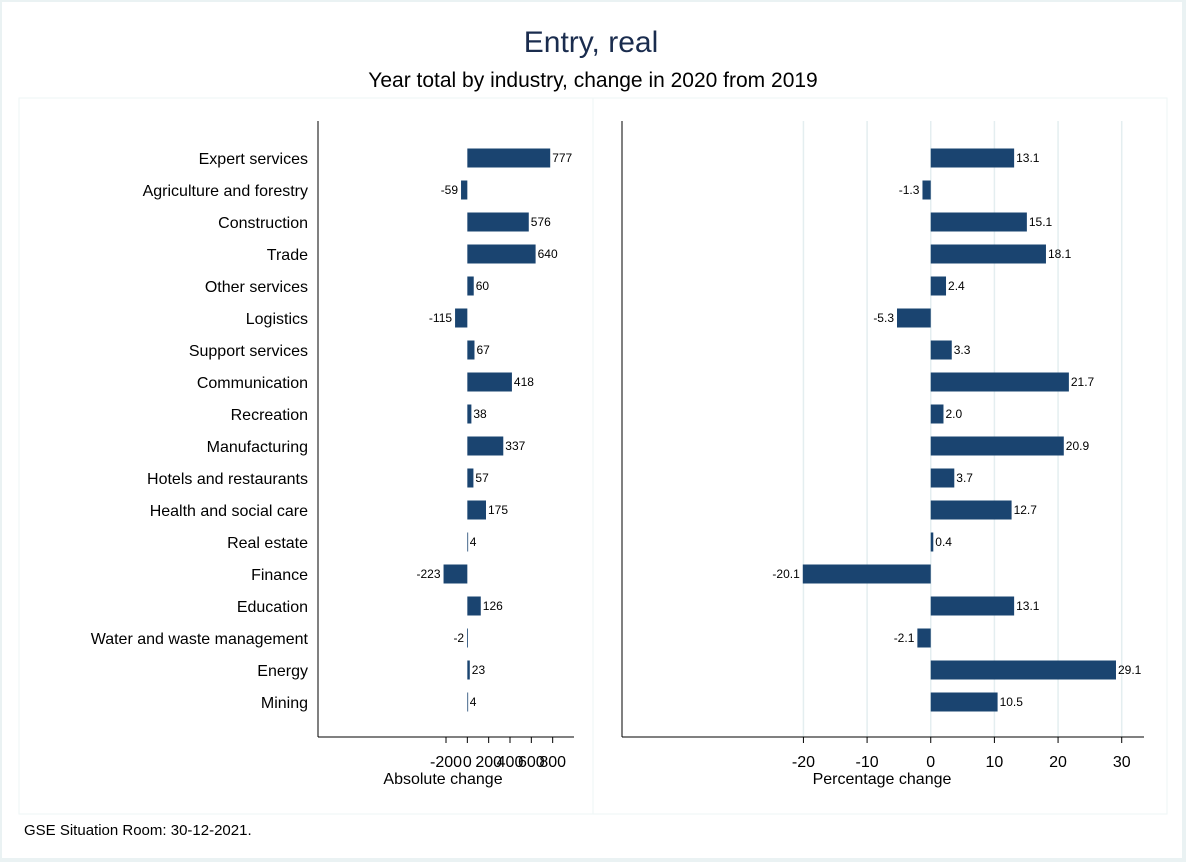  I want to click on category-label-trade: Trade, so click(287, 255).